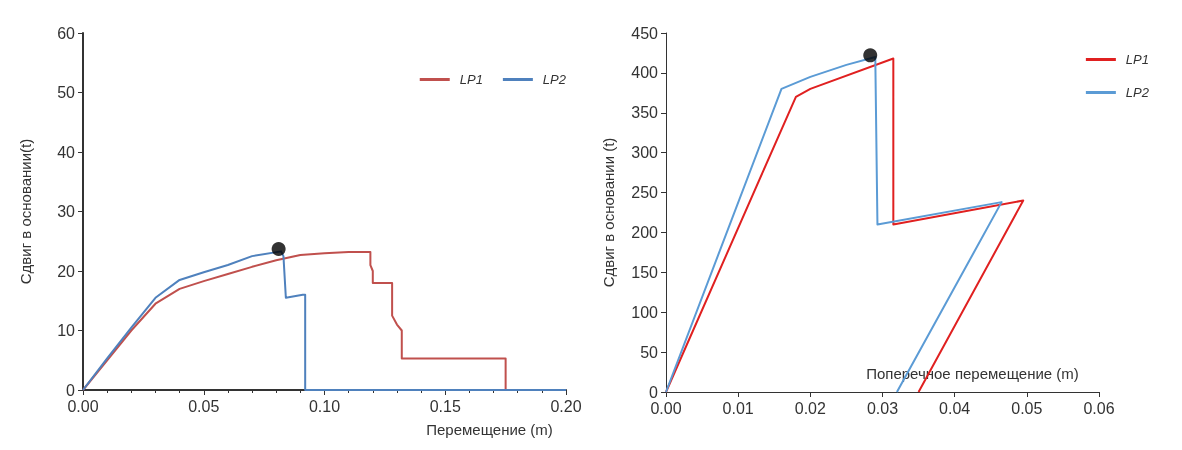 The width and height of the screenshot is (1182, 450). What do you see at coordinates (645, 113) in the screenshot?
I see `y-tick-label: 350` at bounding box center [645, 113].